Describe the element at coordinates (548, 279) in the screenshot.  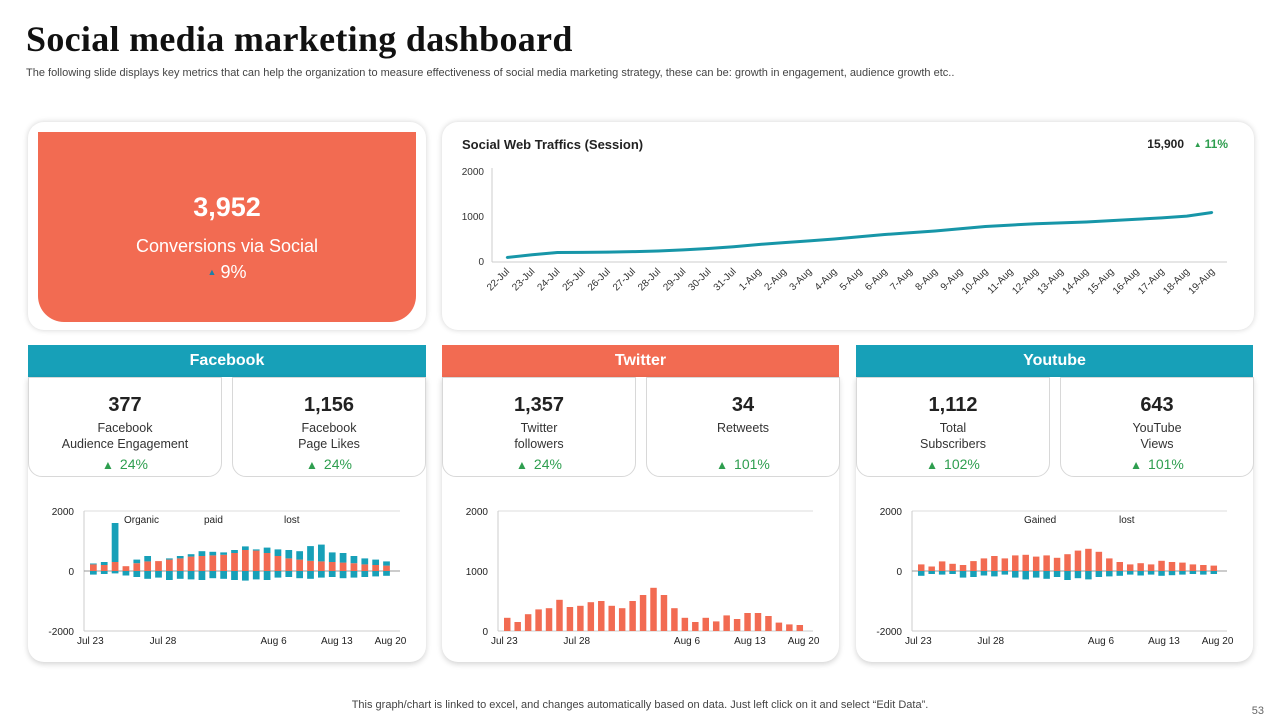
I see `x-tick-label: 24-Jul` at that location.